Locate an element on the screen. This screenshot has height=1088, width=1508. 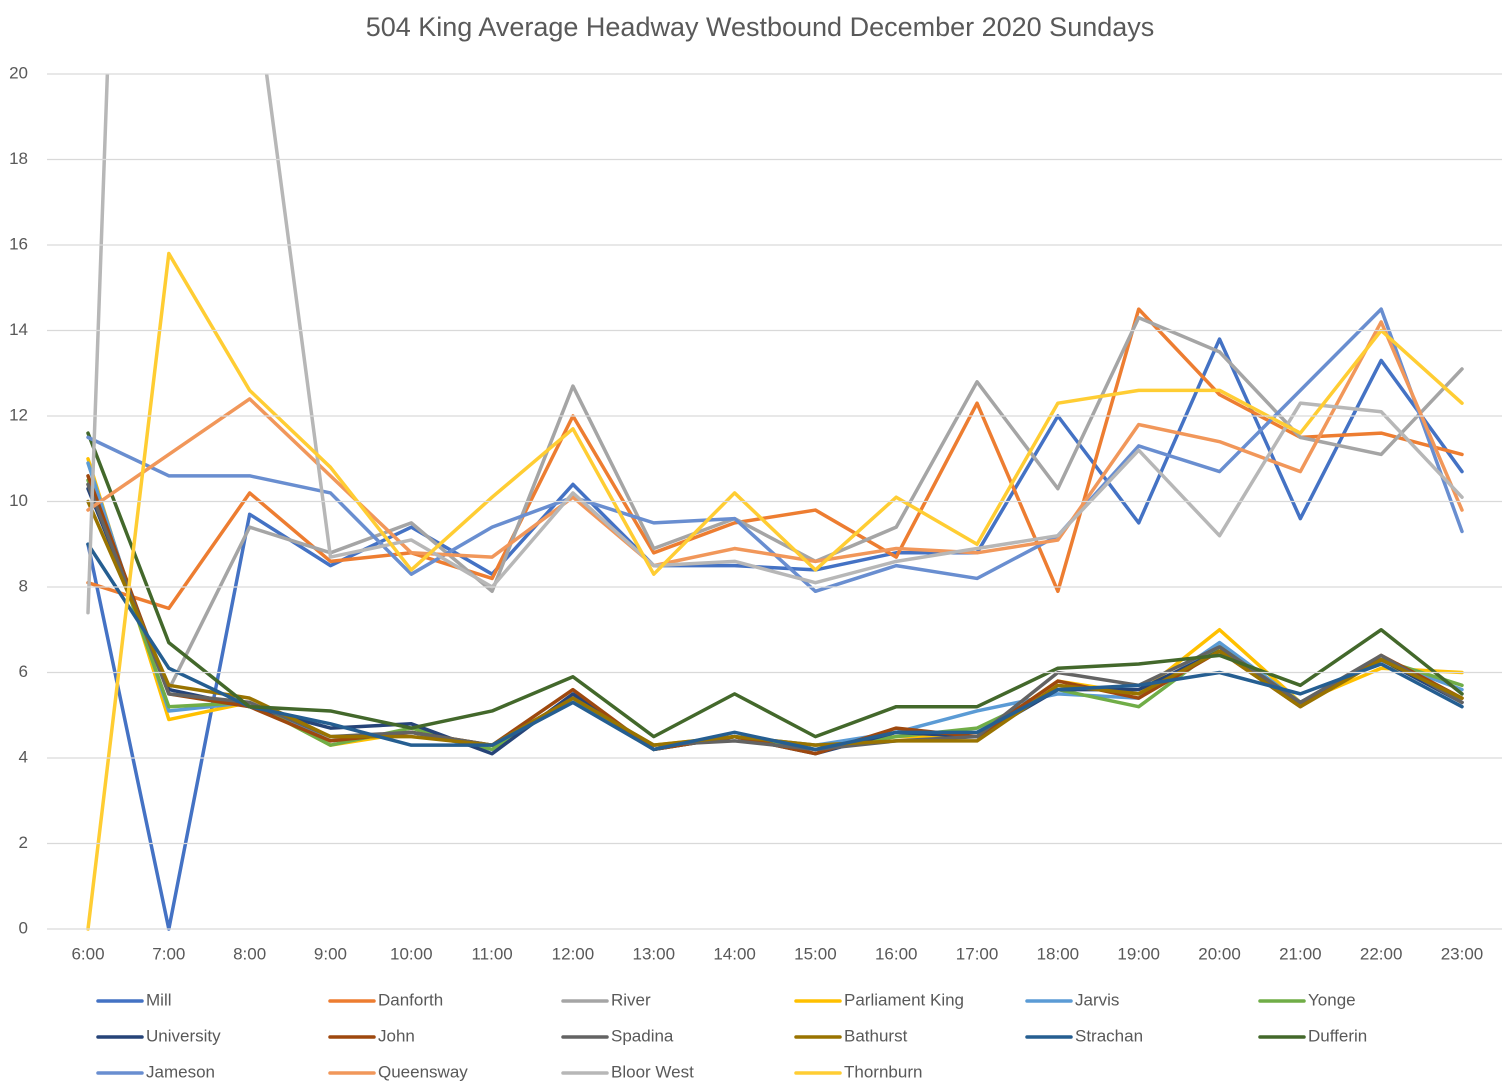
x-tick-label: 17:00 is located at coordinates (977, 953).